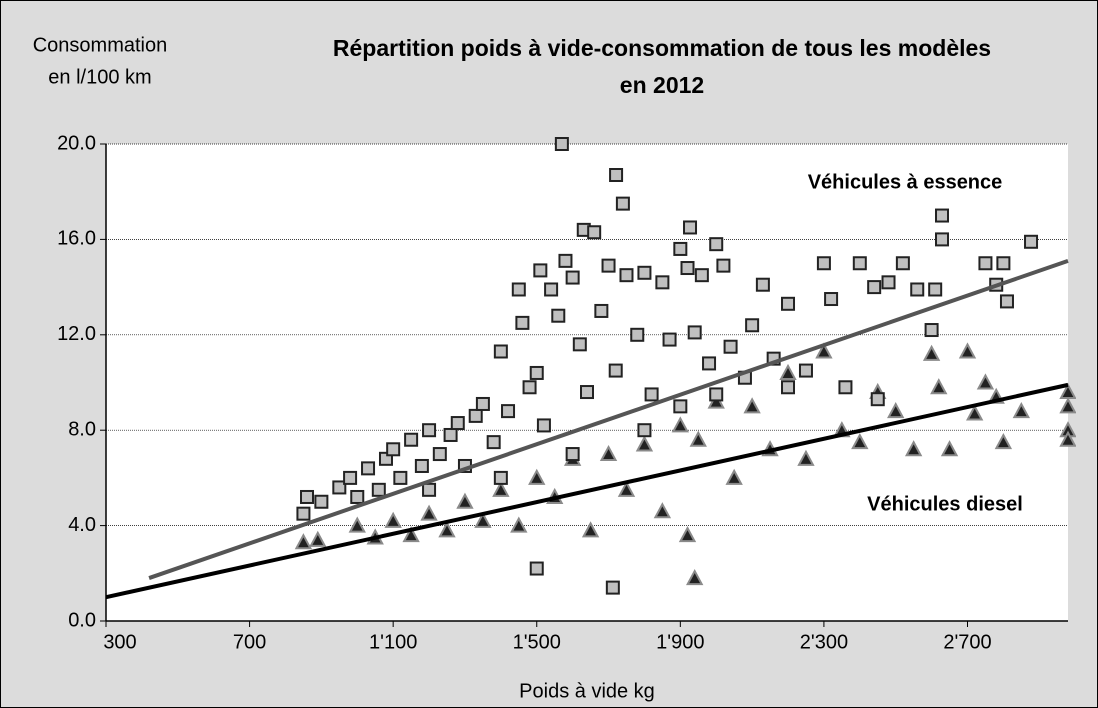 Image resolution: width=1098 pixels, height=708 pixels. I want to click on x-tick-label: 2'700, so click(967, 642).